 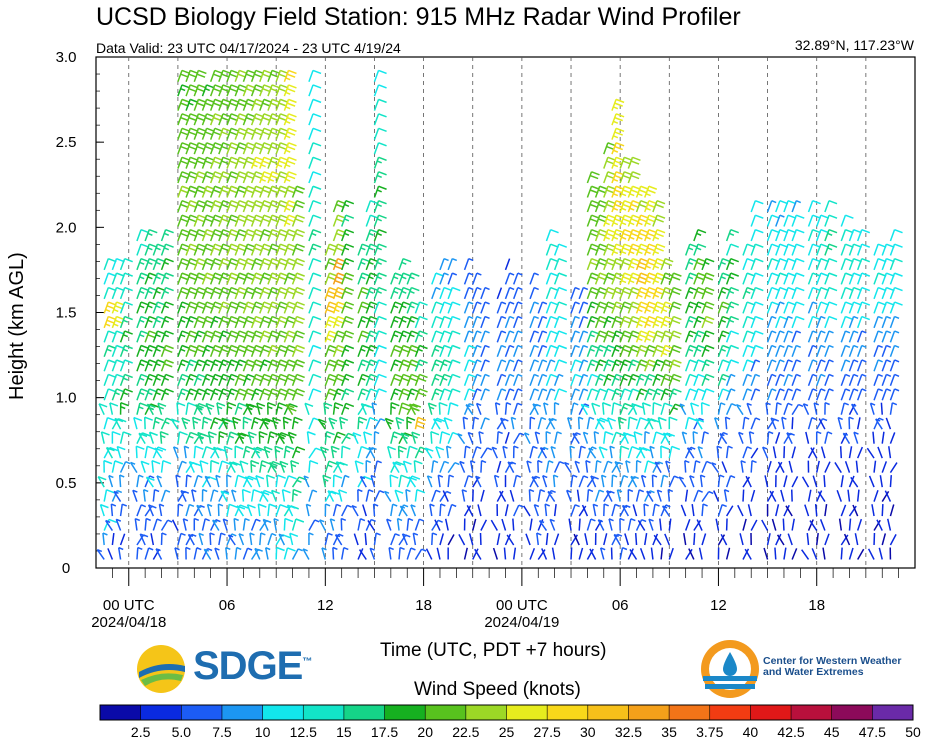 What do you see at coordinates (66, 313) in the screenshot?
I see `y-tick-label: 1.5` at bounding box center [66, 313].